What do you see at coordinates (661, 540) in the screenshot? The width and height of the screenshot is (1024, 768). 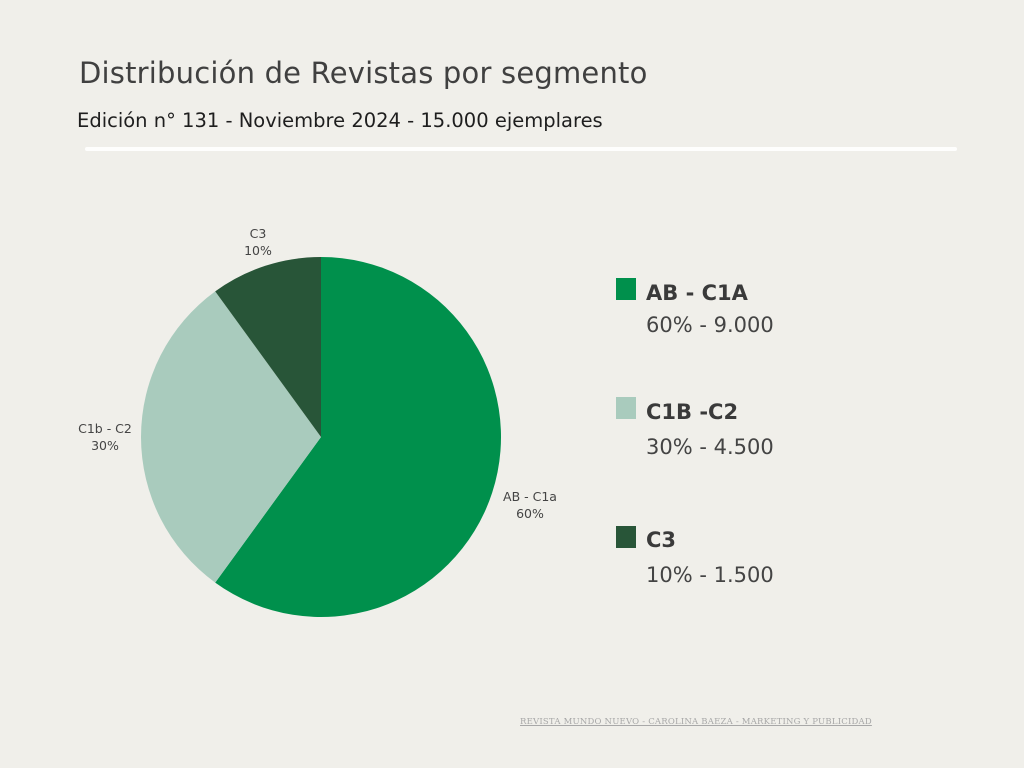 I see `legend-name-c3: C3` at bounding box center [661, 540].